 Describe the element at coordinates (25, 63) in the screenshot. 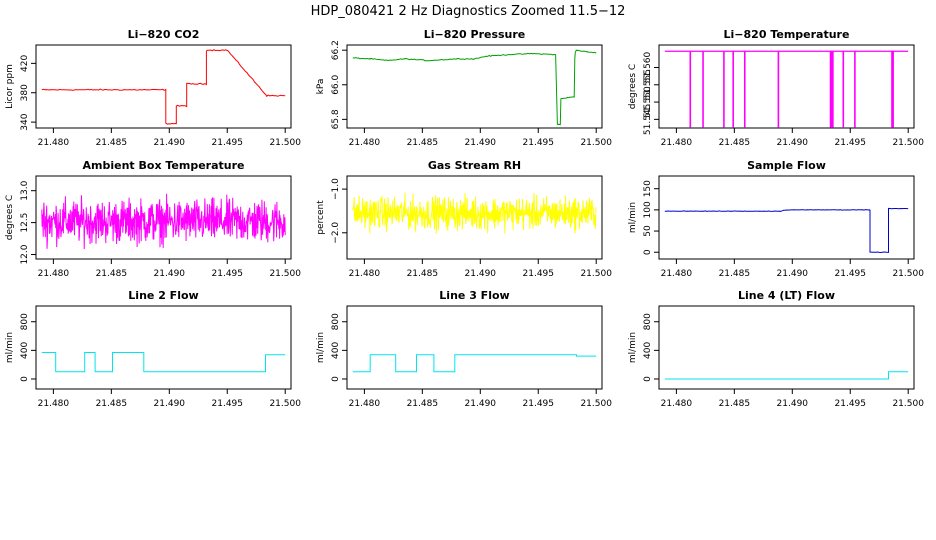

I see `y-tick-label: 420` at that location.